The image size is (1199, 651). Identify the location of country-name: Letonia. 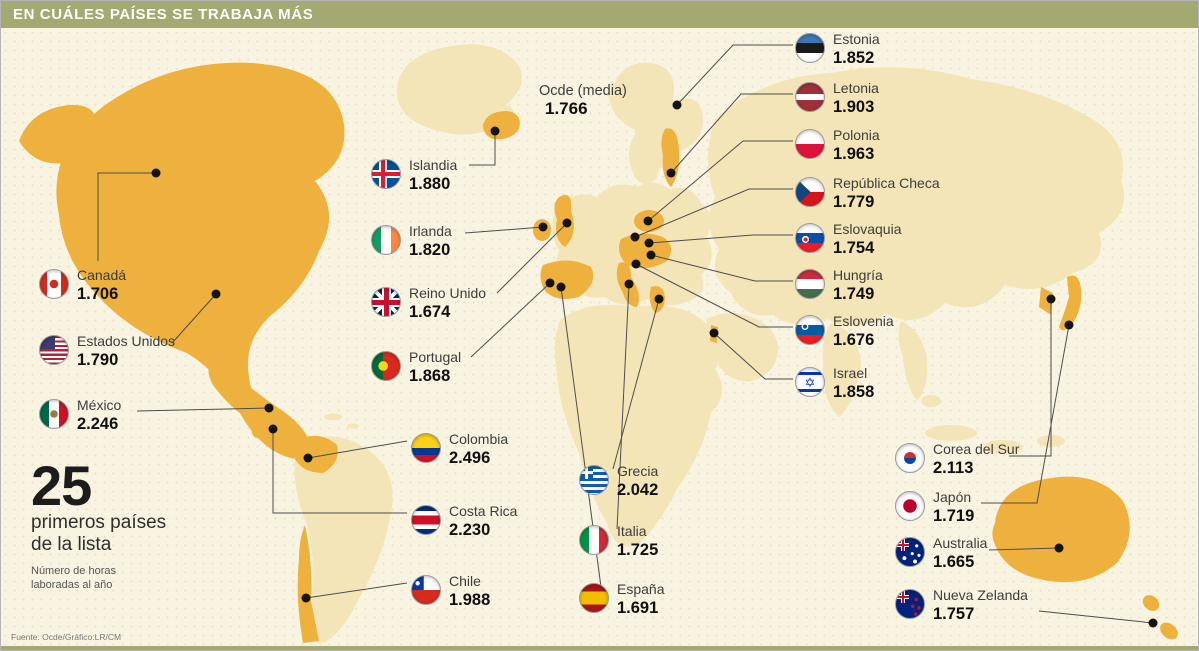
(856, 88).